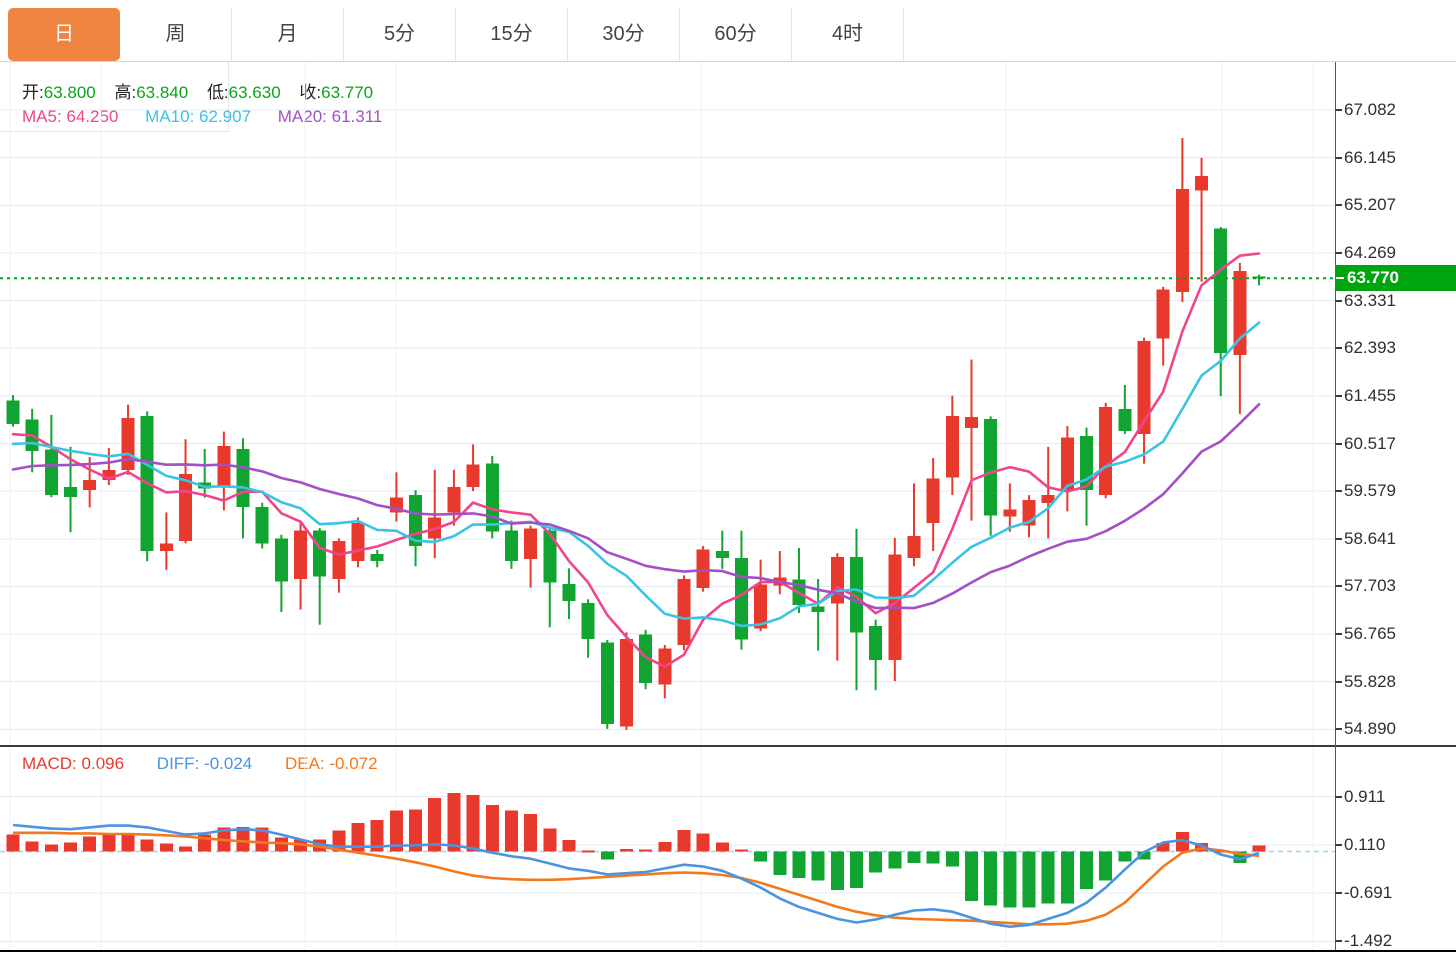 This screenshot has width=1456, height=960. What do you see at coordinates (69, 92) in the screenshot?
I see `open-value: 63.800` at bounding box center [69, 92].